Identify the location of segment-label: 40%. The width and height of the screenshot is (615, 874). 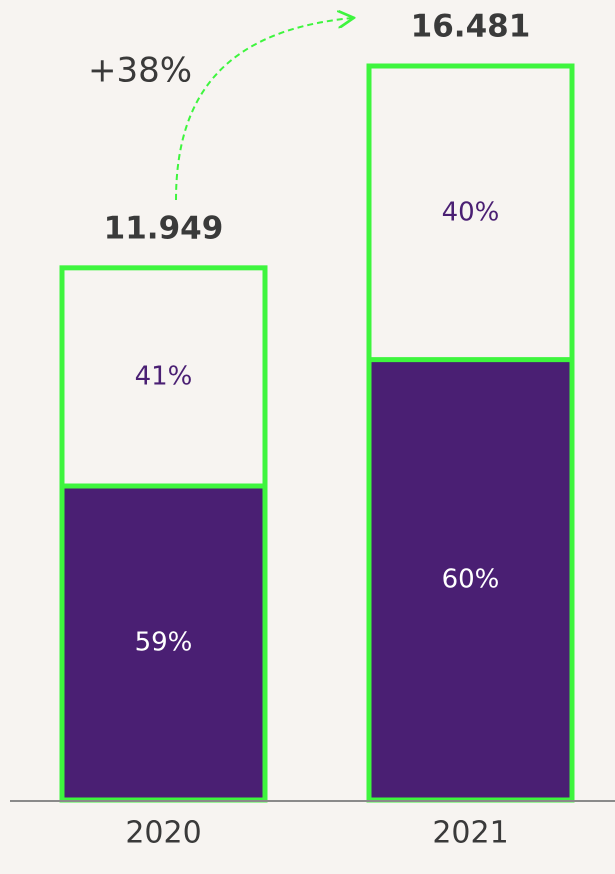
(471, 212).